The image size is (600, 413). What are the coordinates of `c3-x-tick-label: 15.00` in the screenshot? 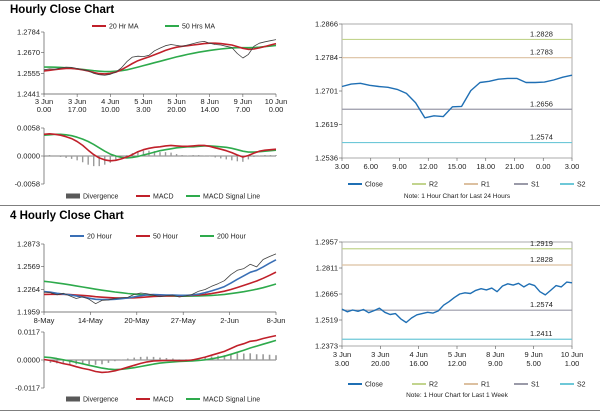 It's located at (457, 166).